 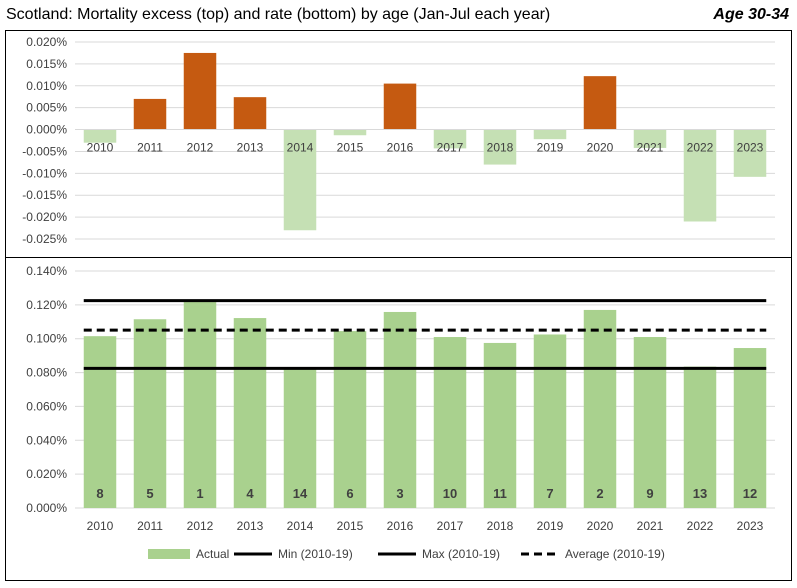 What do you see at coordinates (44, 239) in the screenshot?
I see `excess-y-tick-label: -0.025%` at bounding box center [44, 239].